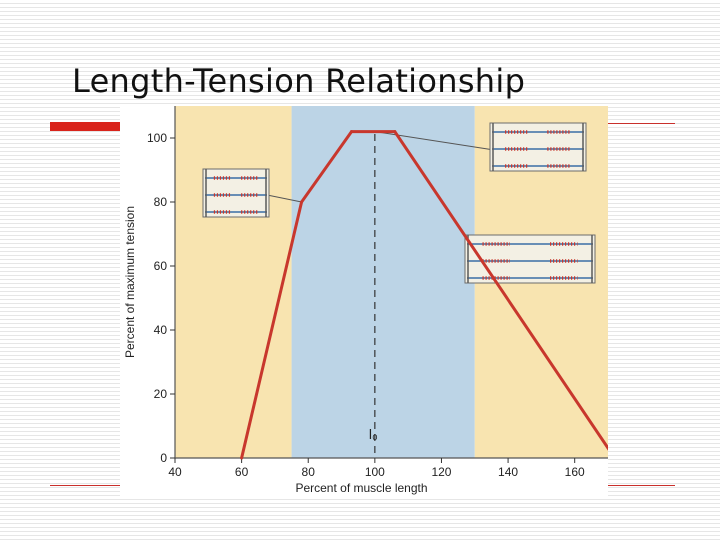 This screenshot has height=540, width=720. What do you see at coordinates (299, 81) in the screenshot?
I see `slide-title: Length-Tension Relationship` at bounding box center [299, 81].